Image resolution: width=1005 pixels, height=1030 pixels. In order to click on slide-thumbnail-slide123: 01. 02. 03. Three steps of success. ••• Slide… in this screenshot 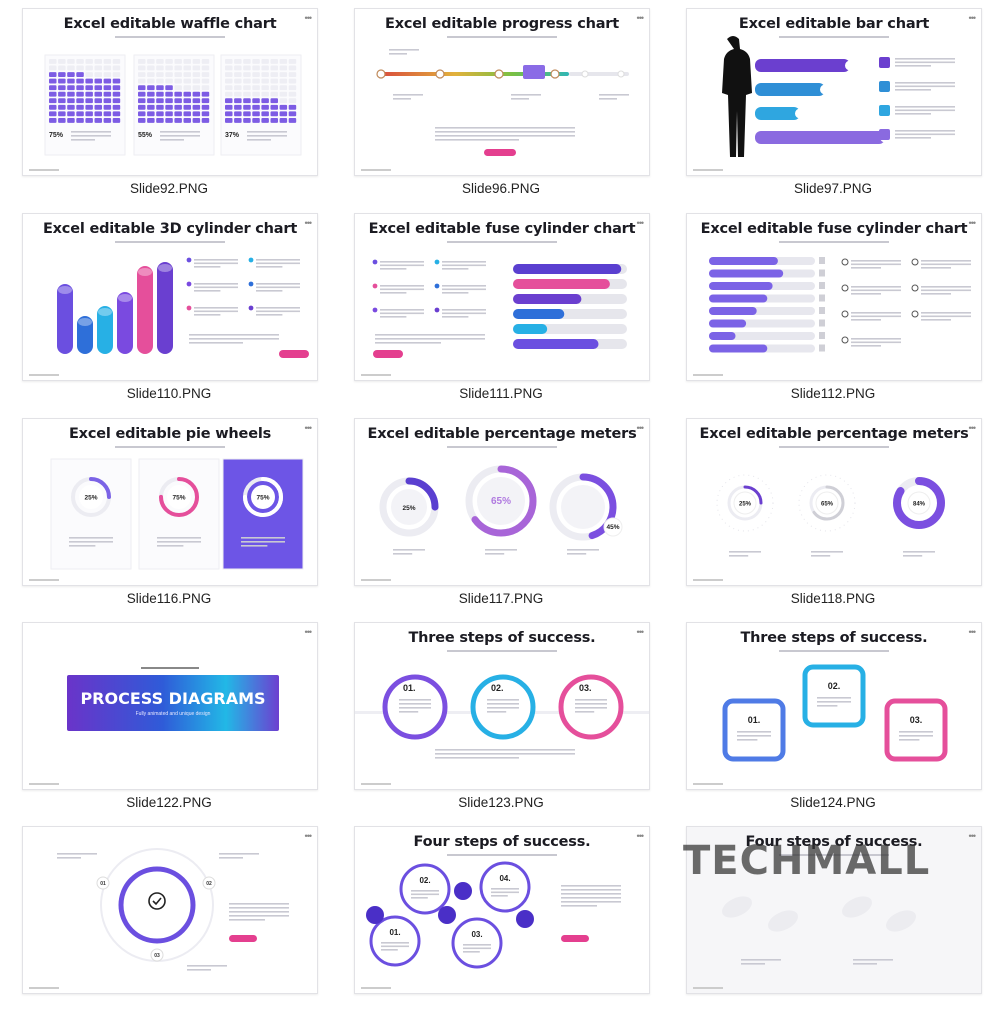, I will do `click(520, 724)`.